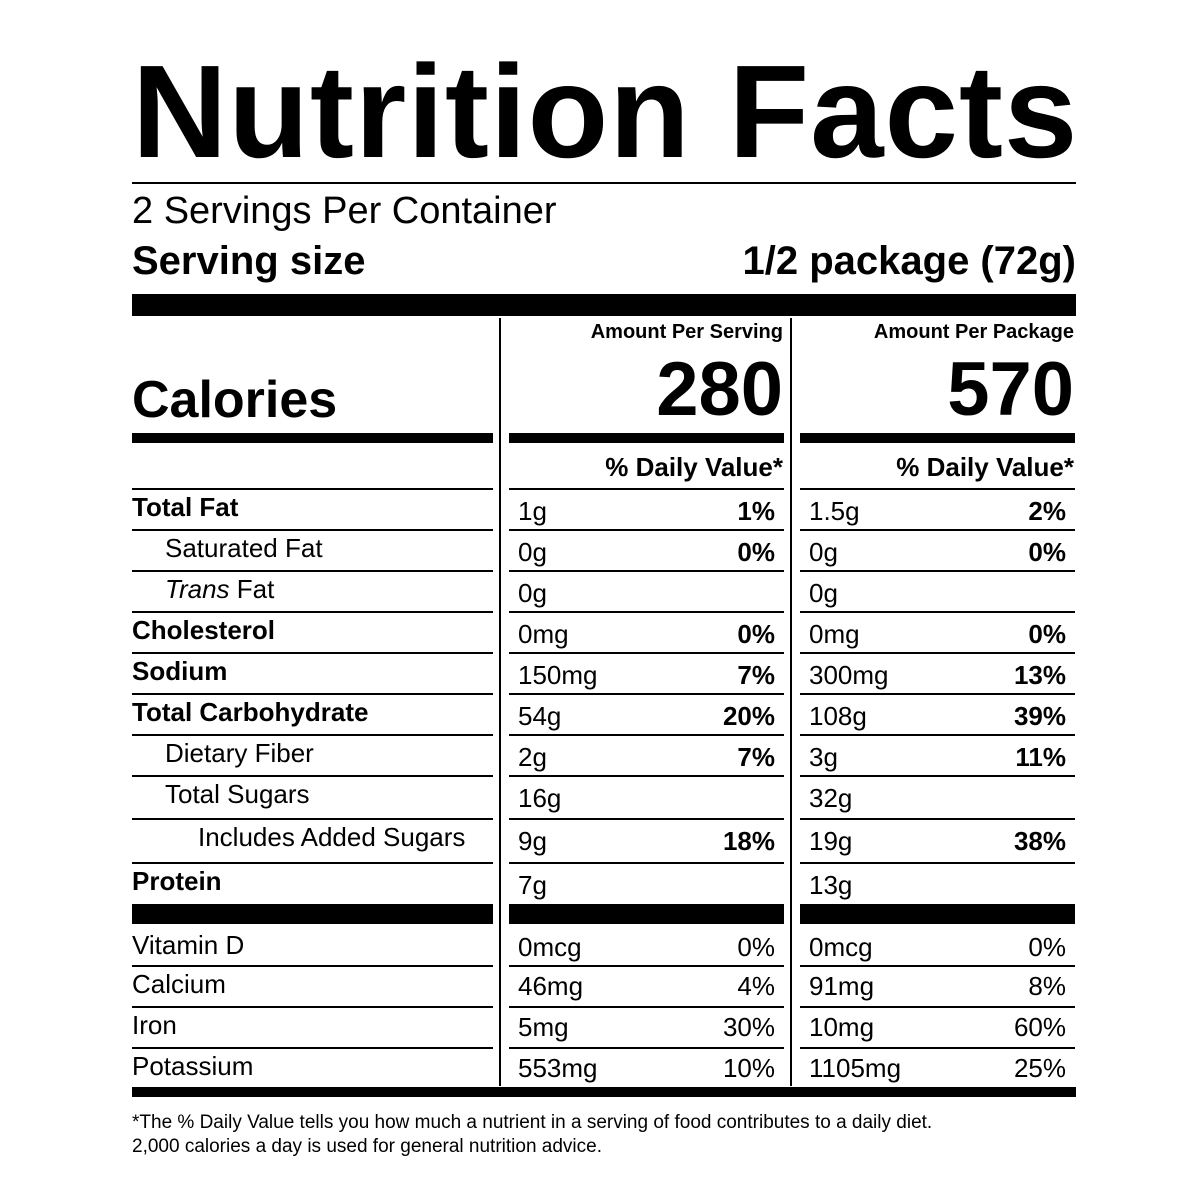  I want to click on package-amount: 108g, so click(838, 716).